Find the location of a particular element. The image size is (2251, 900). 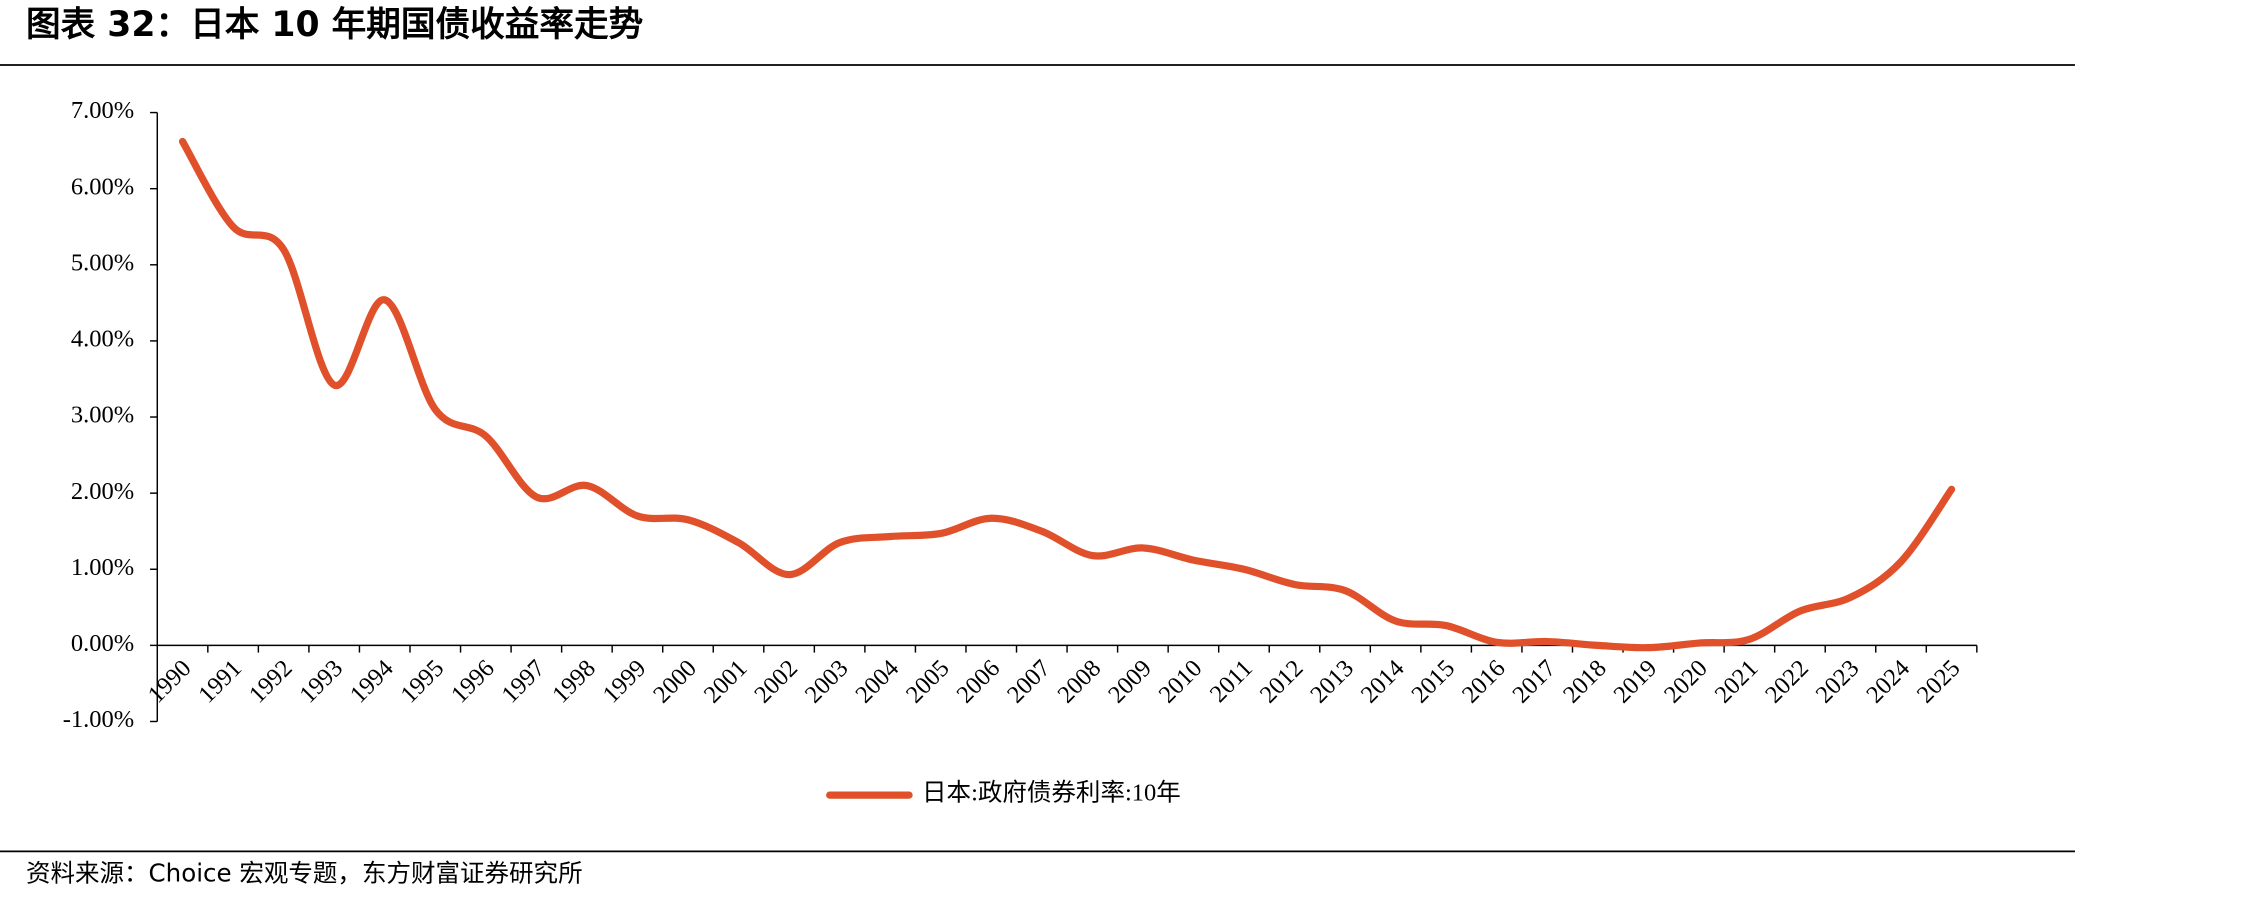

x-tick-label: 2019 is located at coordinates (1636, 682).